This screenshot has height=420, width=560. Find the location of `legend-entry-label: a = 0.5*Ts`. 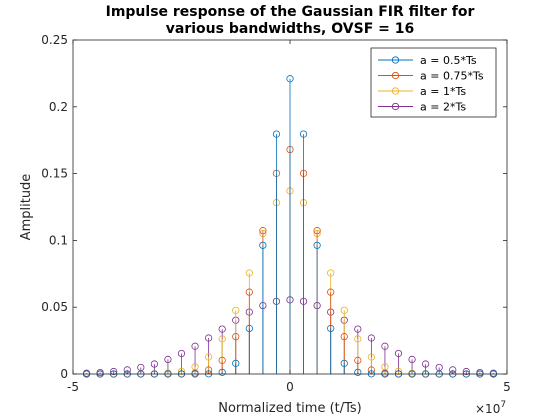

legend-entry-label: a = 0.5*Ts is located at coordinates (448, 60).